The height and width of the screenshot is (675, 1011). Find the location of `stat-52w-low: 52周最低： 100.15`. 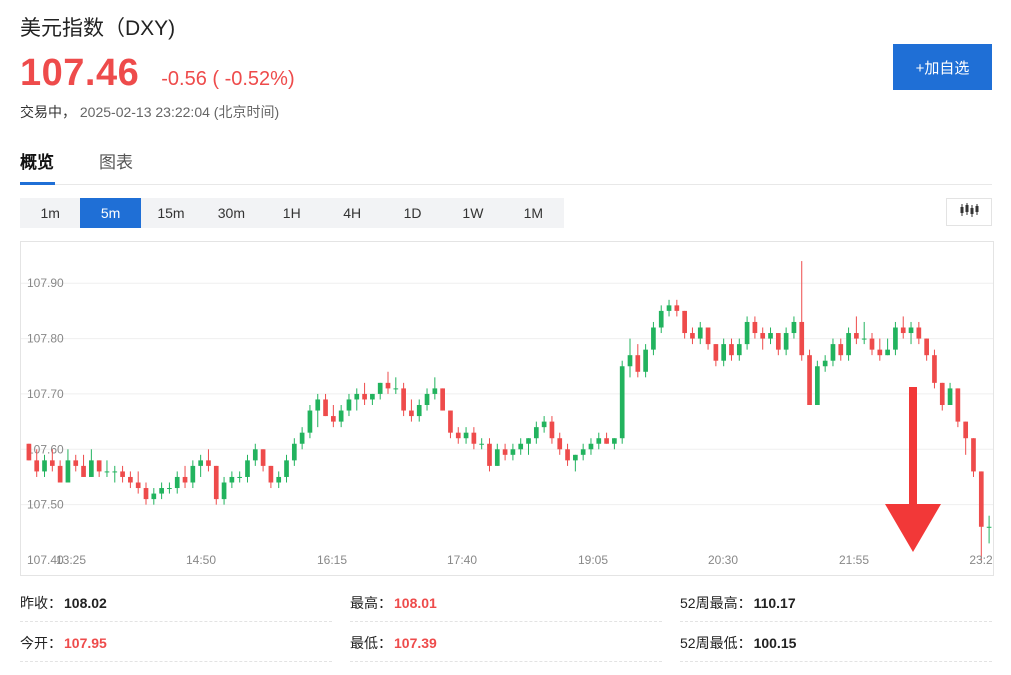

stat-52w-low: 52周最低： 100.15 is located at coordinates (836, 643).